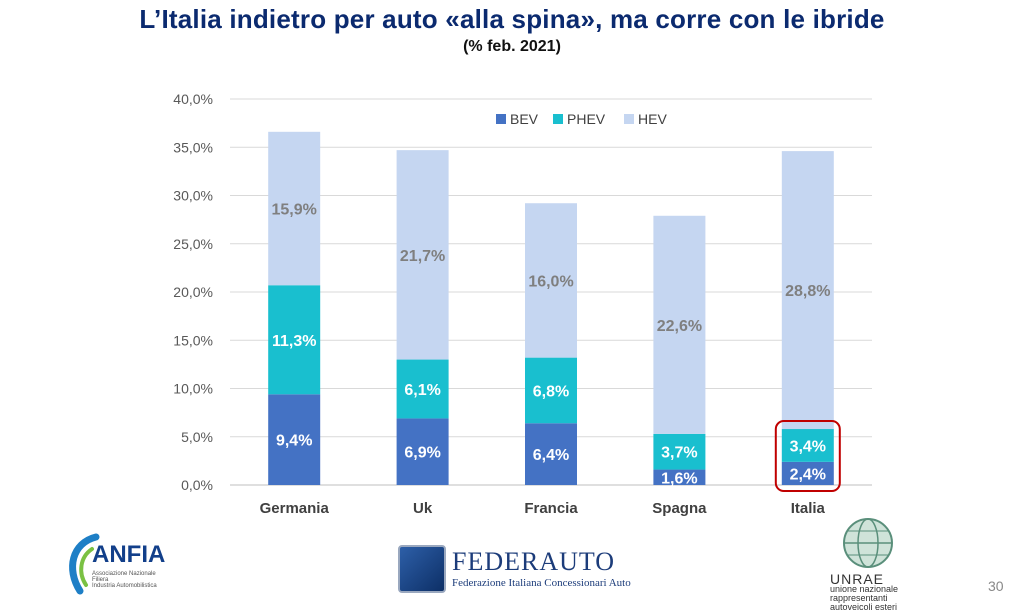 Image resolution: width=1024 pixels, height=612 pixels. I want to click on data-label: 16,0%, so click(550, 281).